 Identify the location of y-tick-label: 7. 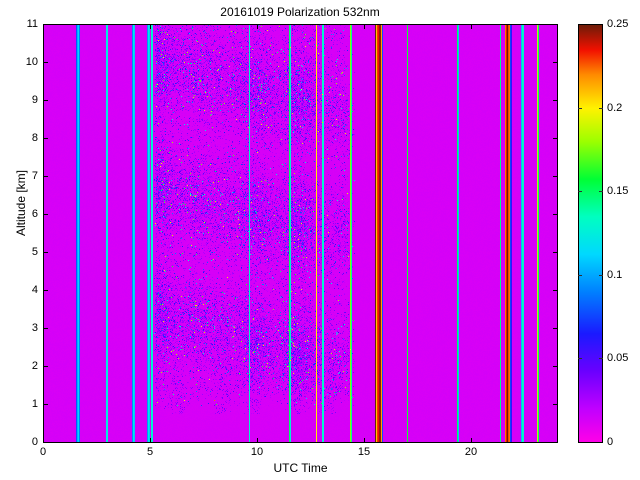
(34, 176).